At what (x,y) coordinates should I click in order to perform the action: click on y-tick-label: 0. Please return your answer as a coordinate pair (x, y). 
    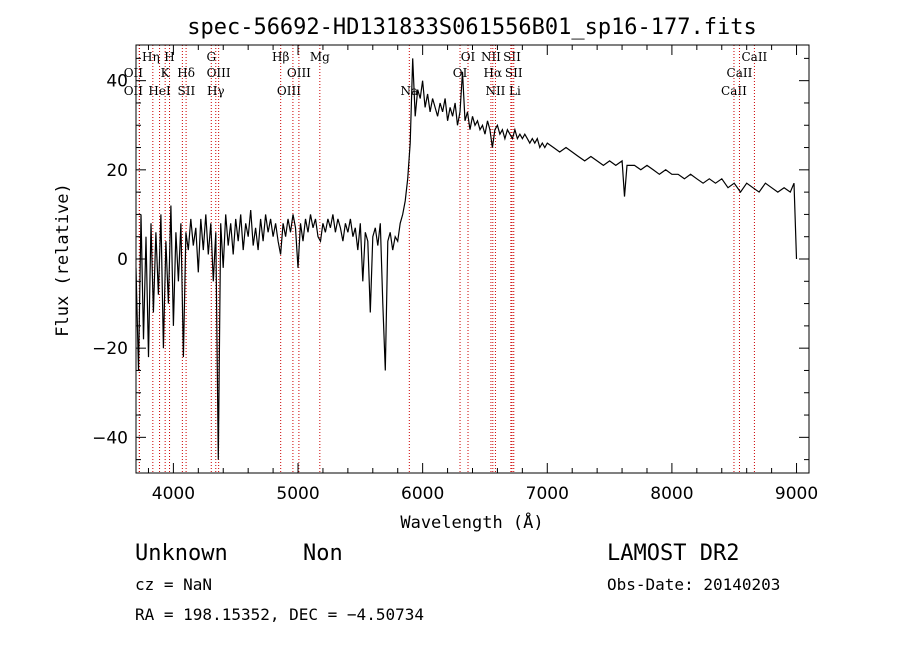
    Looking at the image, I should click on (122, 260).